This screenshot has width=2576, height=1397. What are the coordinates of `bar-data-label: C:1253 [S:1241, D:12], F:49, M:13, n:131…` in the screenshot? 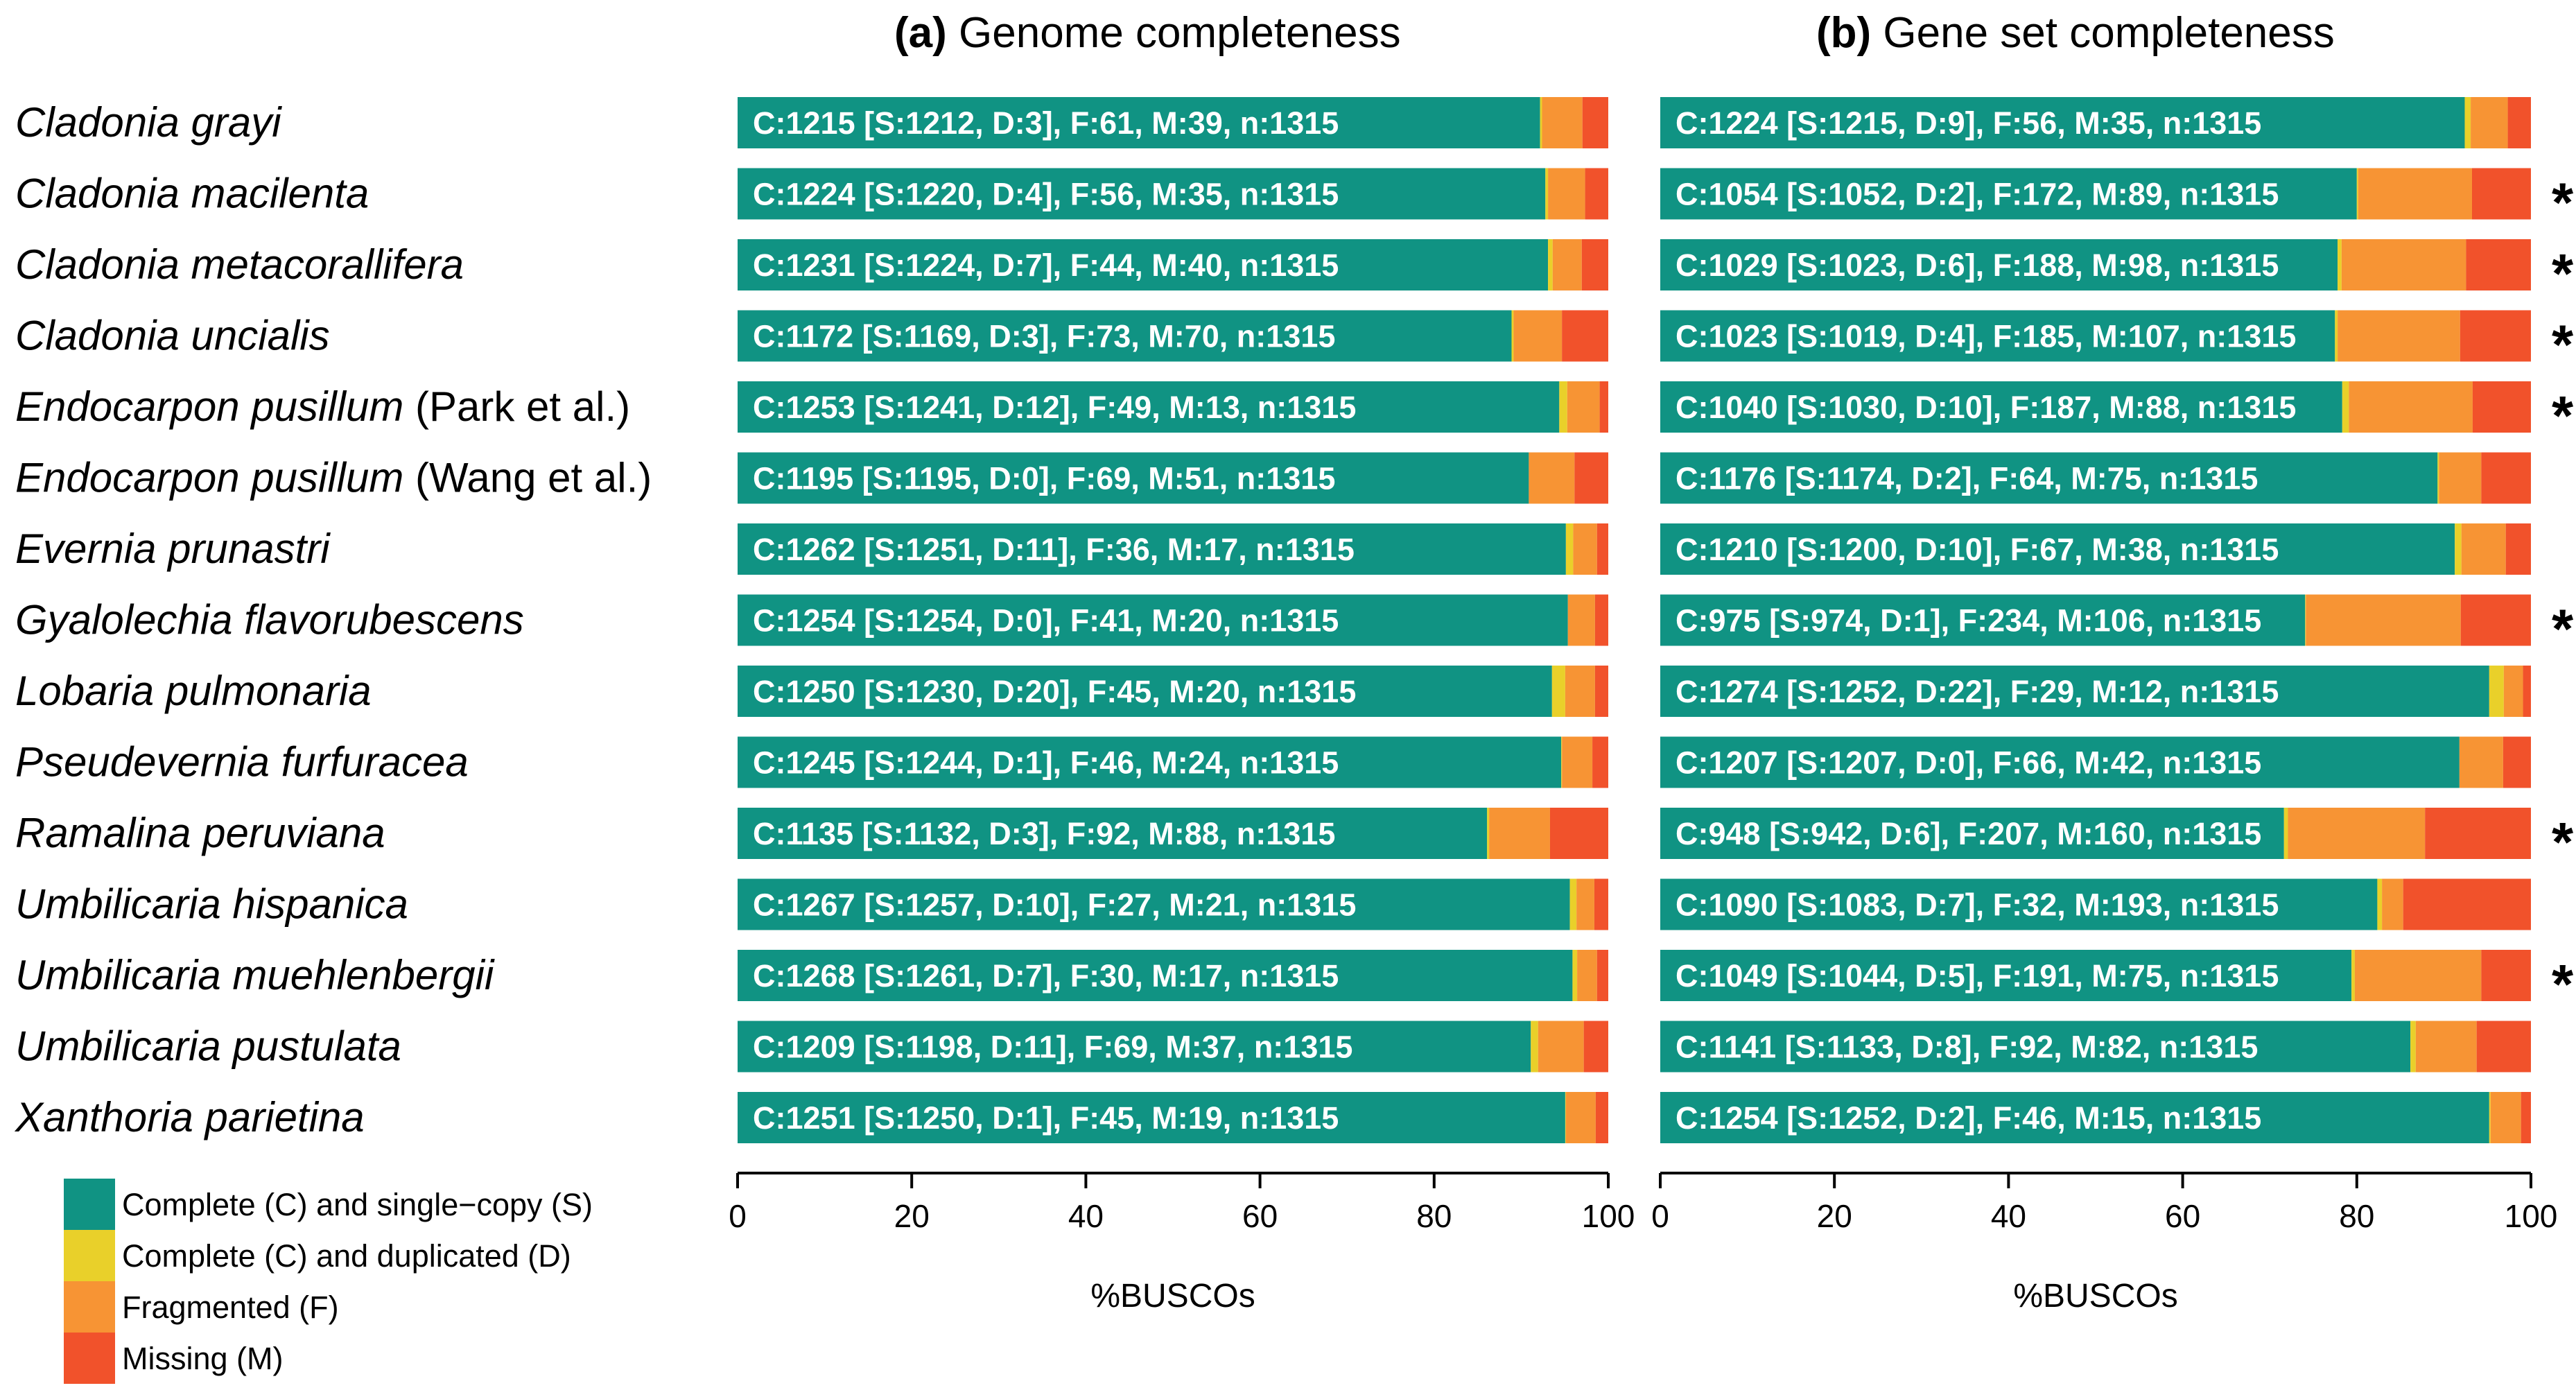 It's located at (1054, 408).